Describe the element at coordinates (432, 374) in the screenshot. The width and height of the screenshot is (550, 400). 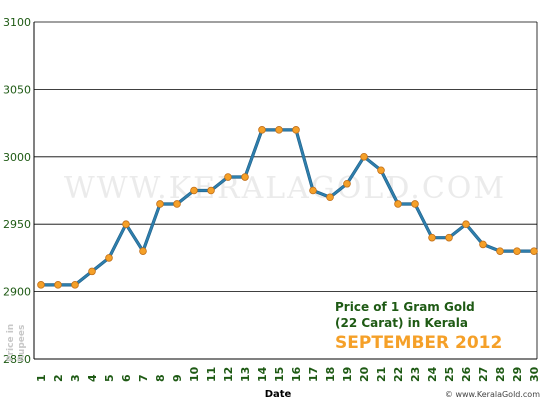
I see `x-tick-label: 24` at that location.